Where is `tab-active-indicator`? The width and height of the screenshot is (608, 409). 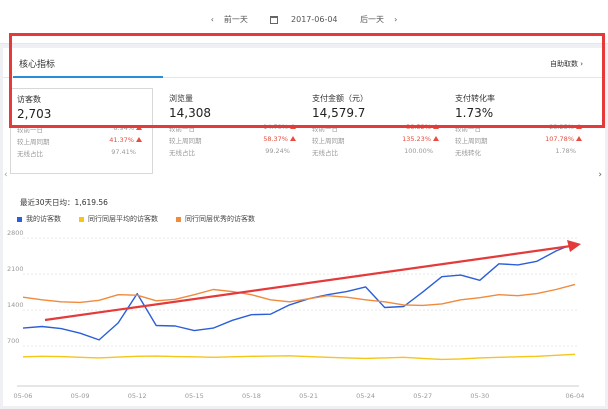 tab-active-indicator is located at coordinates (88, 77).